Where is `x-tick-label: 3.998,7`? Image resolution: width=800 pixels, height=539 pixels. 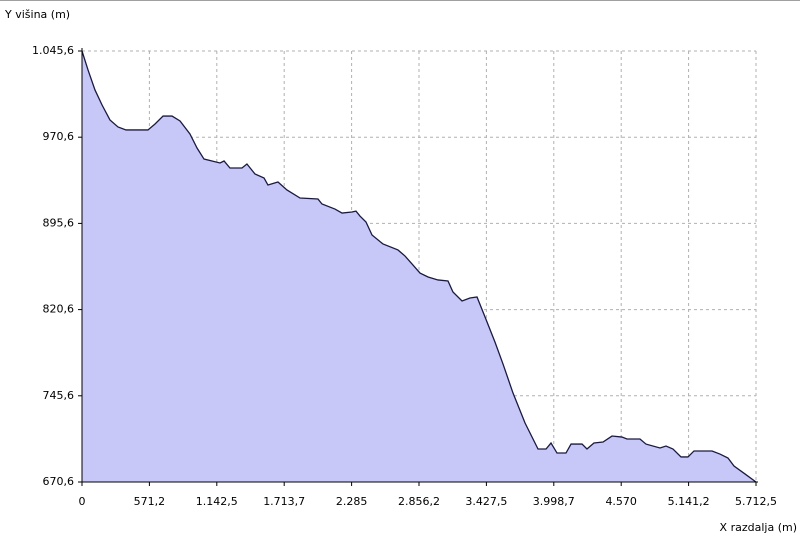 x-tick-label: 3.998,7 is located at coordinates (554, 501).